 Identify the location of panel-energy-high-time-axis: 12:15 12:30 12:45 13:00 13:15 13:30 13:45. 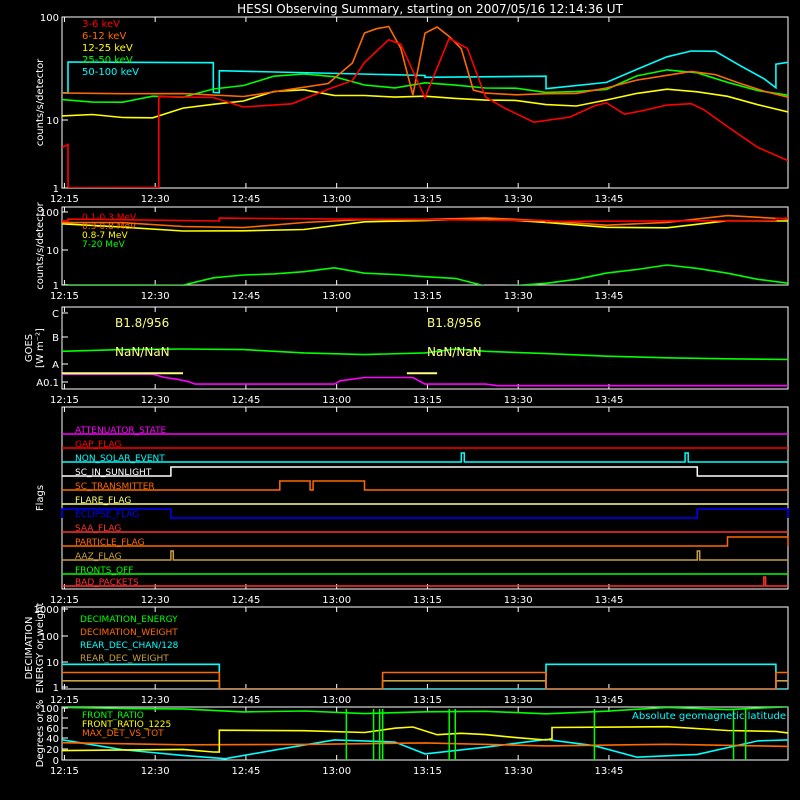
(336, 254).